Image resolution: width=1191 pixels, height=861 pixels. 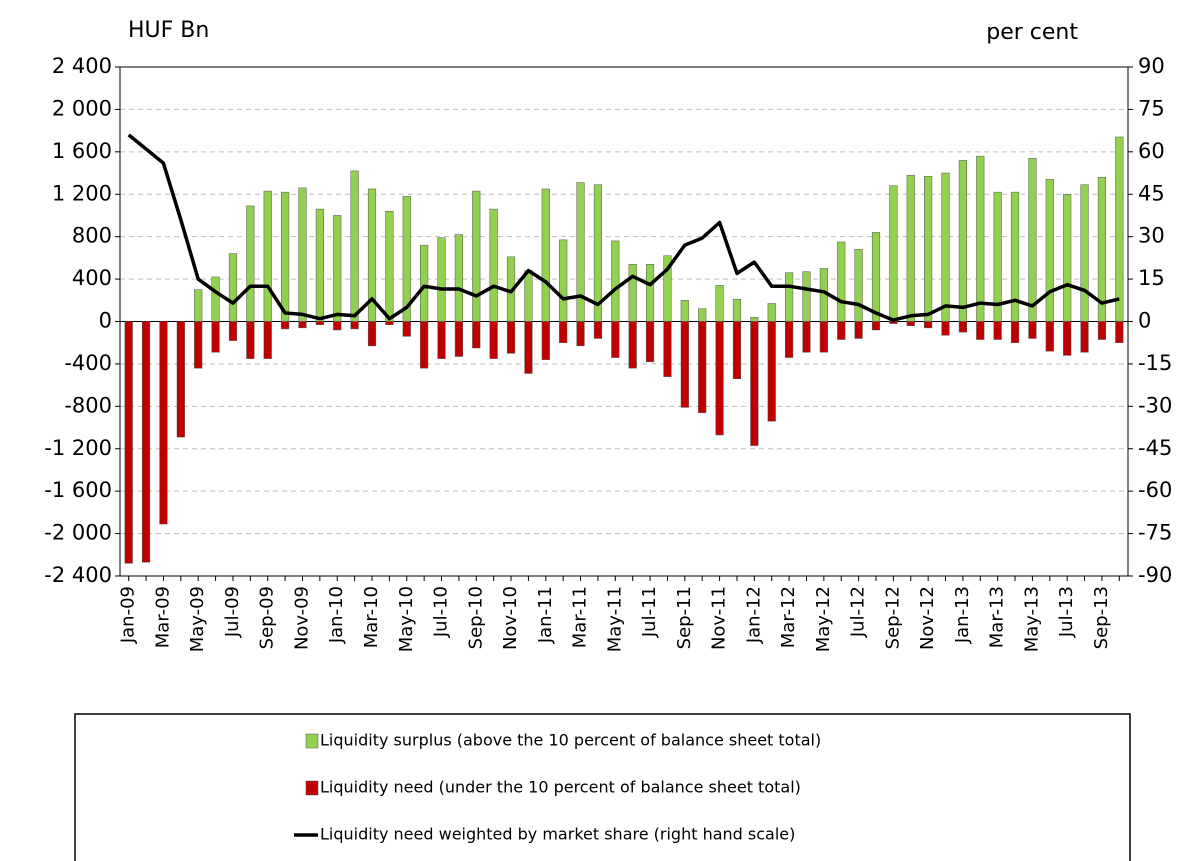 I want to click on y2-tick-label: 90, so click(x=1151, y=66).